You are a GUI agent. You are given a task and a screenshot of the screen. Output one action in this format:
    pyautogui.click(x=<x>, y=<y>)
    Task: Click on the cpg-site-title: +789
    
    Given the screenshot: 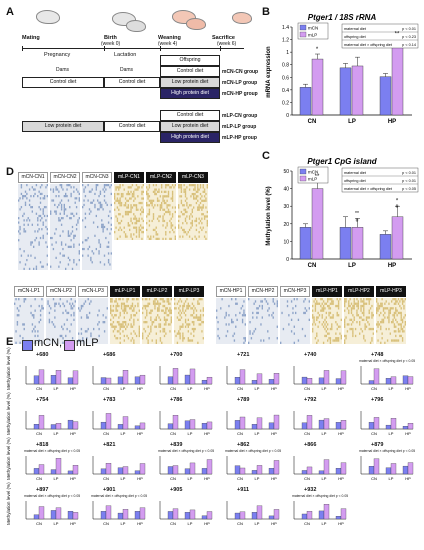 What is the action you would take?
    pyautogui.click(x=243, y=400)
    